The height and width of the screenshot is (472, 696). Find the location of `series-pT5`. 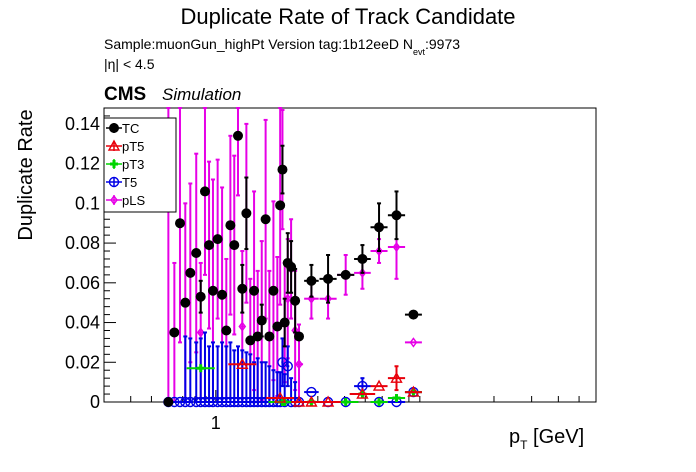

series-pT5 is located at coordinates (325, 382).